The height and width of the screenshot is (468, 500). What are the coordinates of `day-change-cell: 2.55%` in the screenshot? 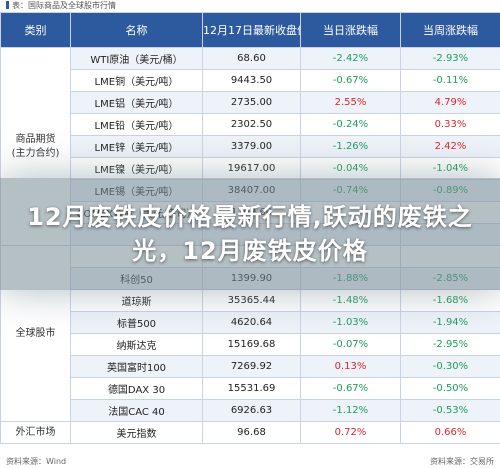 It's located at (350, 102).